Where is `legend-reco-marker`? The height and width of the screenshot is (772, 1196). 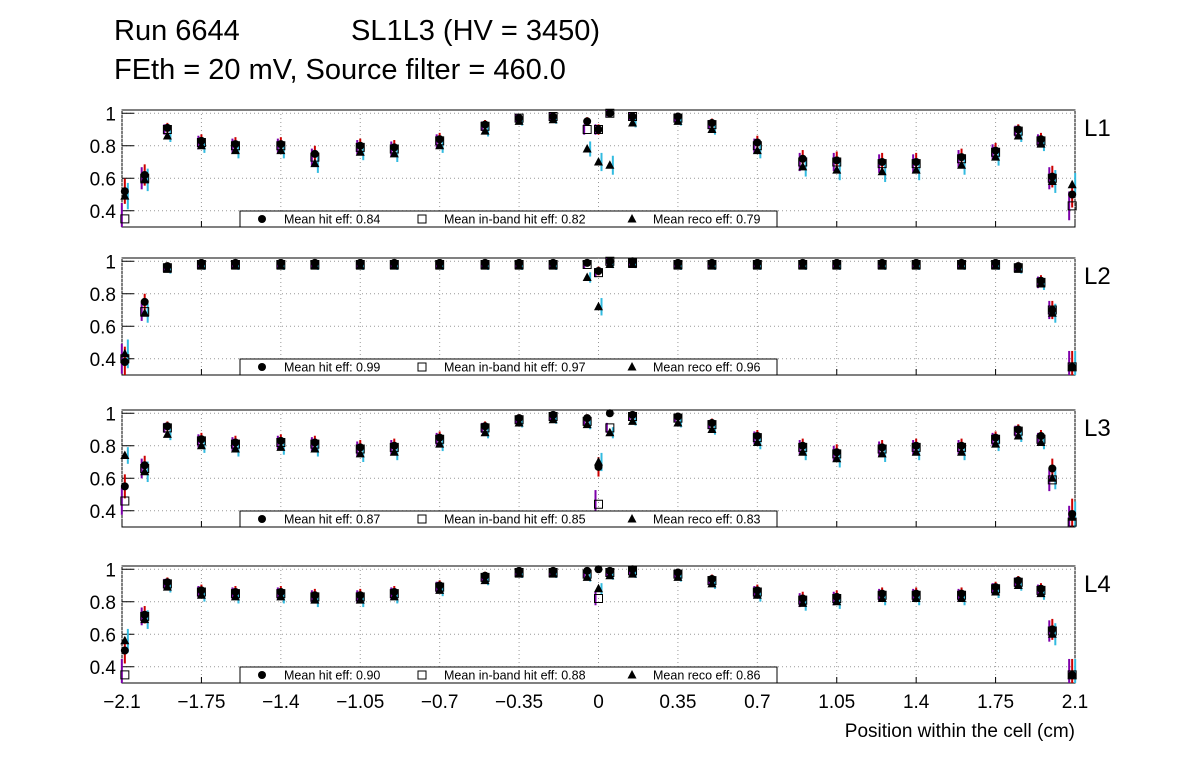 legend-reco-marker is located at coordinates (632, 674).